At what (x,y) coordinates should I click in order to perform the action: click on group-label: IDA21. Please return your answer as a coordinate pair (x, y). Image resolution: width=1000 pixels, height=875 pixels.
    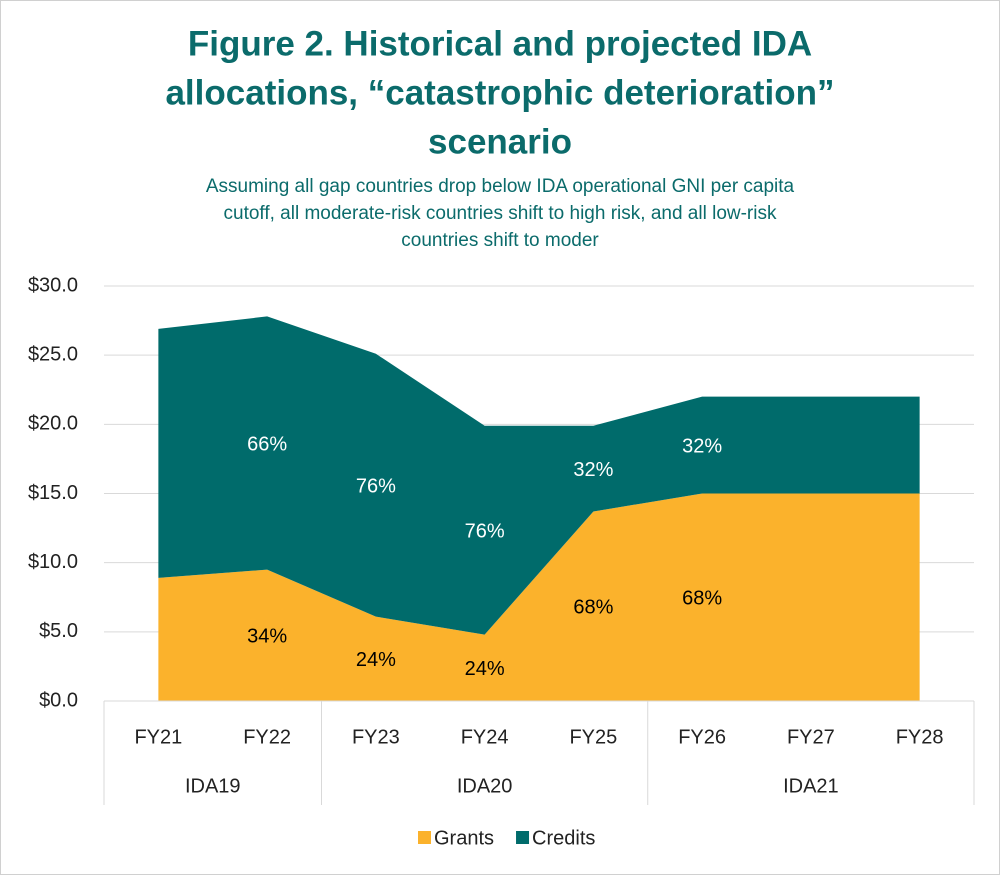
    Looking at the image, I should click on (811, 786).